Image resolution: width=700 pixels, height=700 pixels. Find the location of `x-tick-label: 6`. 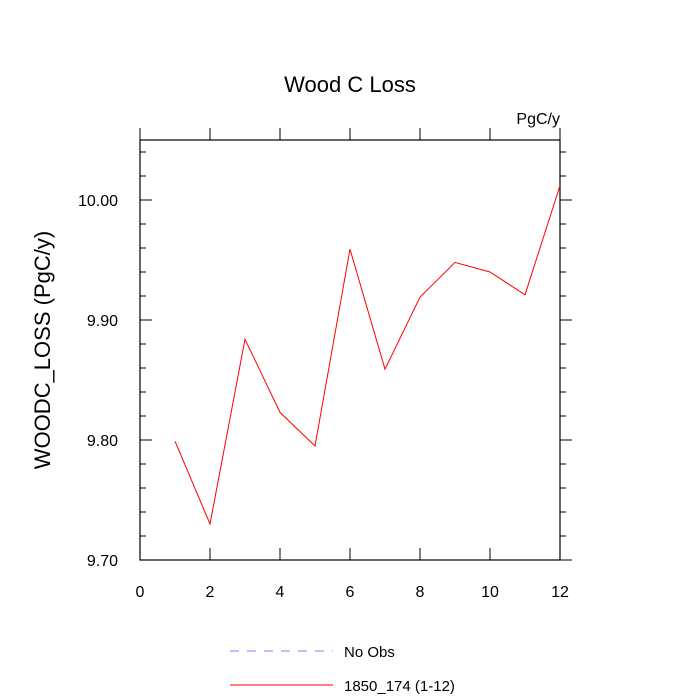

x-tick-label: 6 is located at coordinates (350, 592).